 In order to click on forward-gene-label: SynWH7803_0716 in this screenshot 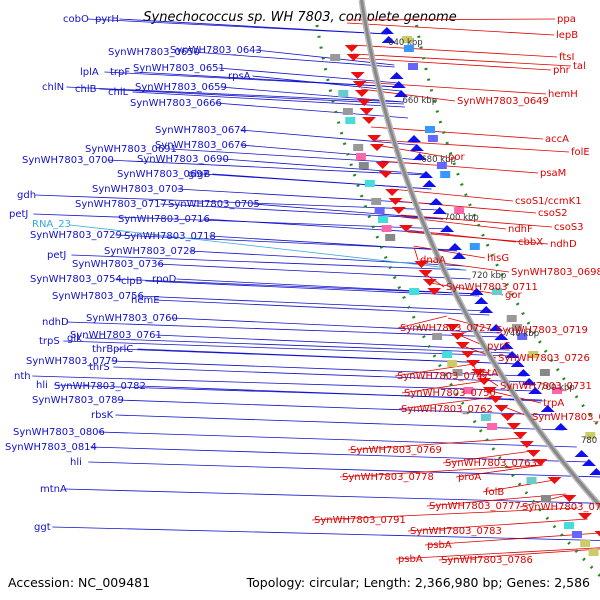, I will do `click(164, 219)`.